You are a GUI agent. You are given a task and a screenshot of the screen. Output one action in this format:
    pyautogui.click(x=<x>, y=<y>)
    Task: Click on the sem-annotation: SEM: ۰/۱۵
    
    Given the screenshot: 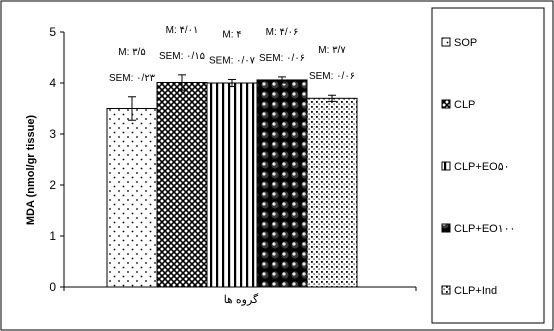 What is the action you would take?
    pyautogui.click(x=182, y=56)
    